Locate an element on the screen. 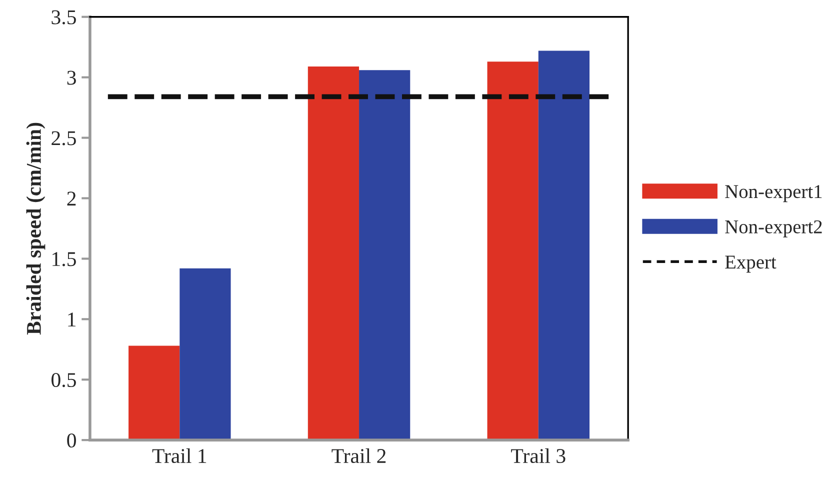  y-tick-label: 3 is located at coordinates (71, 77).